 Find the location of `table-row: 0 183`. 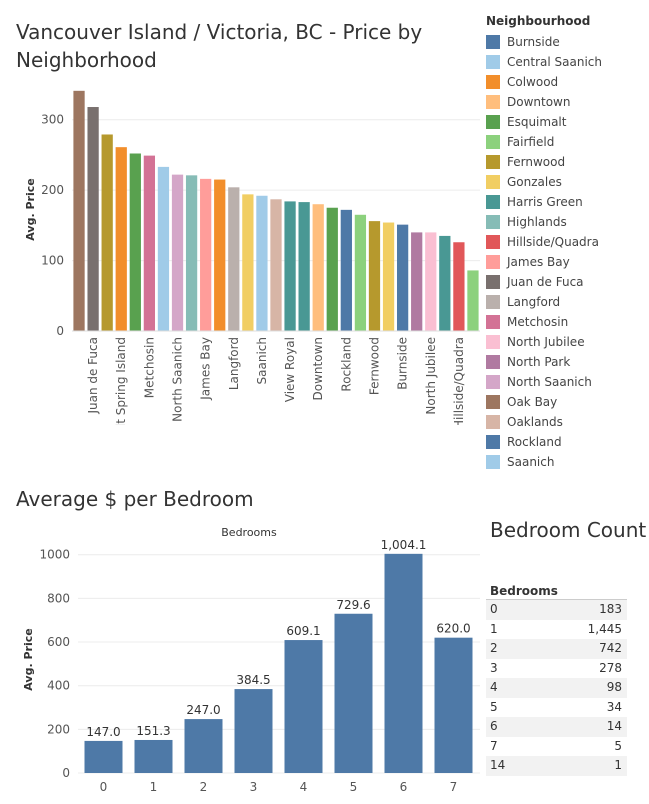

table-row: 0 183 is located at coordinates (556, 610).